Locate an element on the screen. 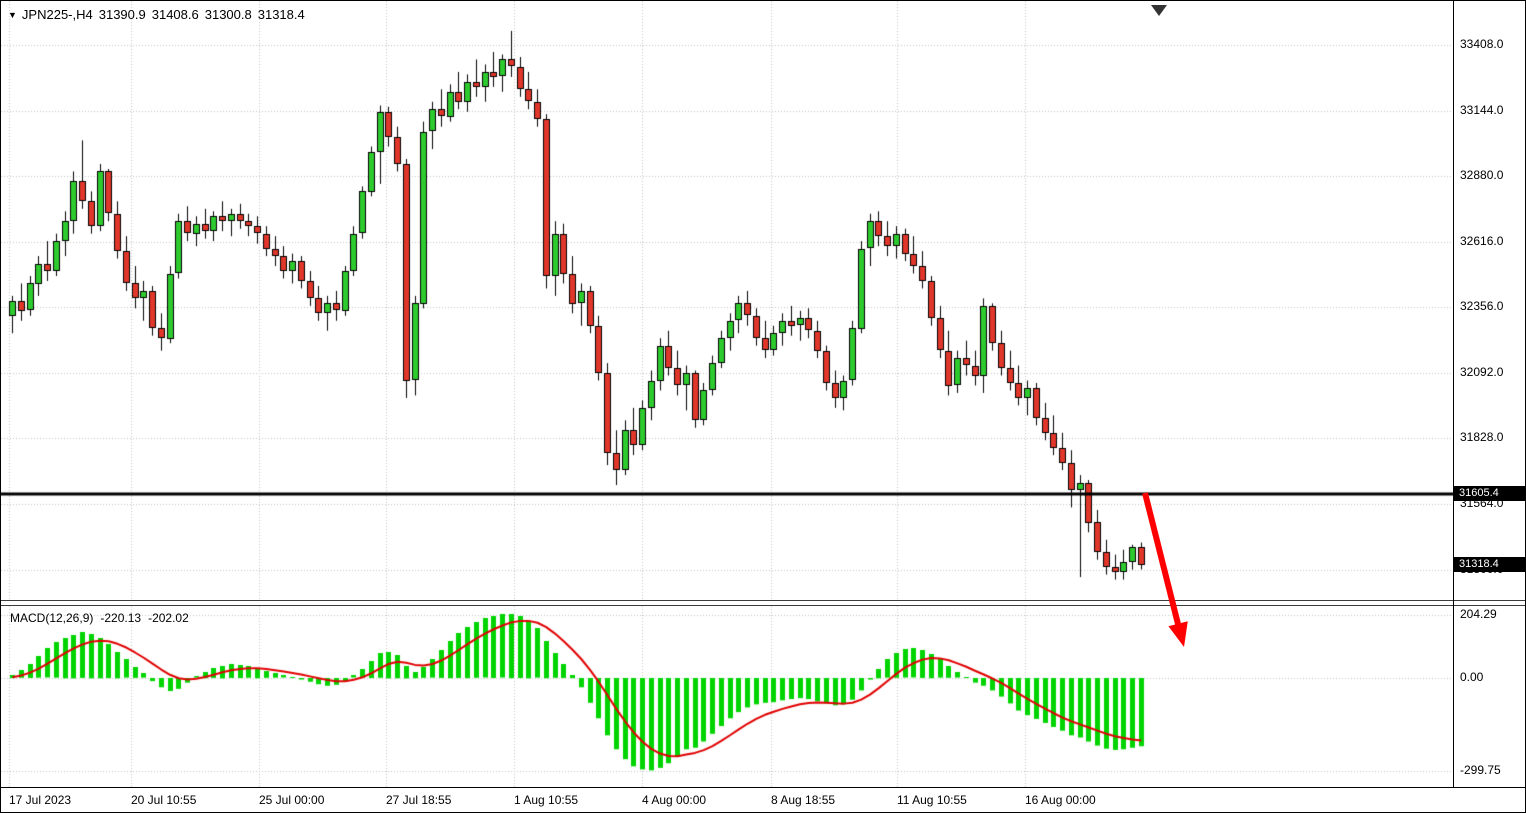  price-axis-label: 32616.0 is located at coordinates (1482, 241).